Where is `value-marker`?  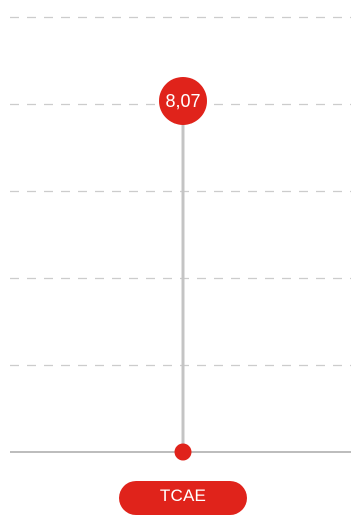
value-marker is located at coordinates (183, 100).